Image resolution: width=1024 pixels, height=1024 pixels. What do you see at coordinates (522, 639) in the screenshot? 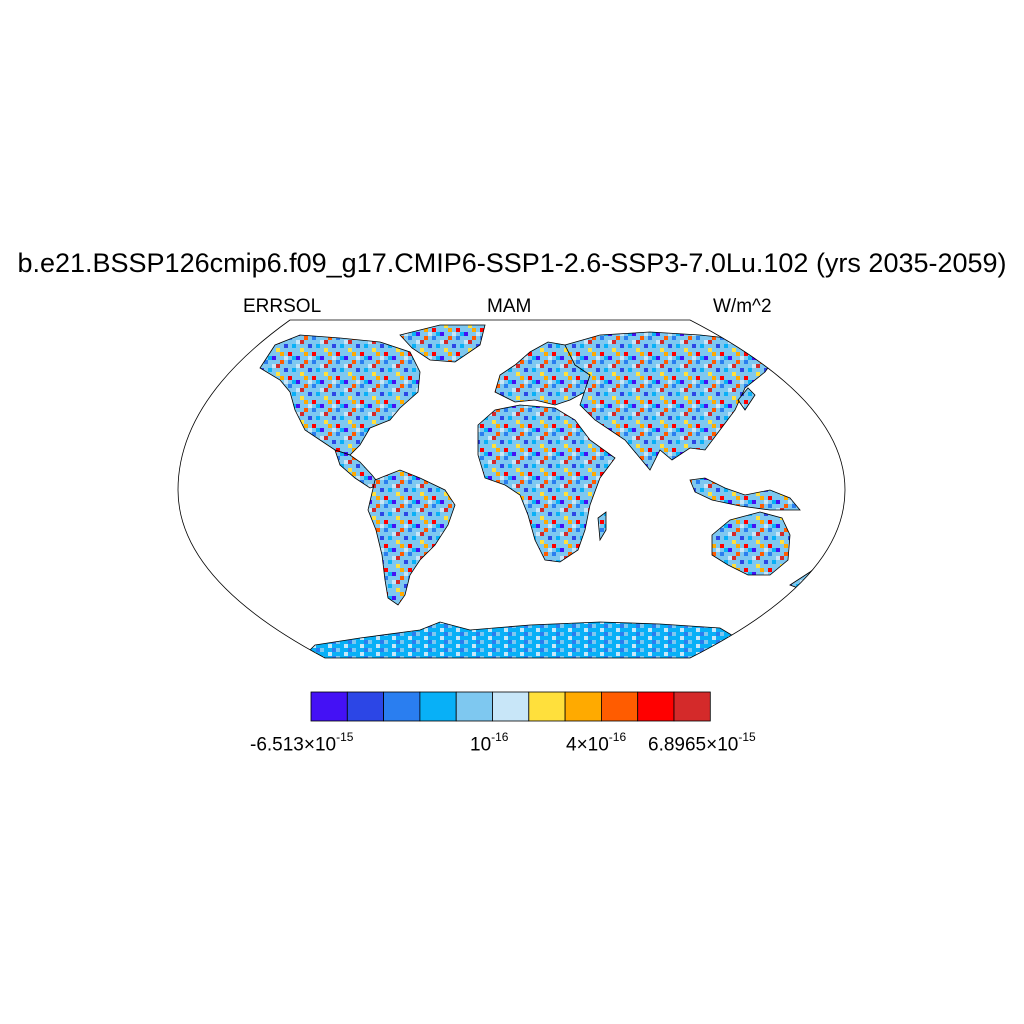
I see `antarctica` at bounding box center [522, 639].